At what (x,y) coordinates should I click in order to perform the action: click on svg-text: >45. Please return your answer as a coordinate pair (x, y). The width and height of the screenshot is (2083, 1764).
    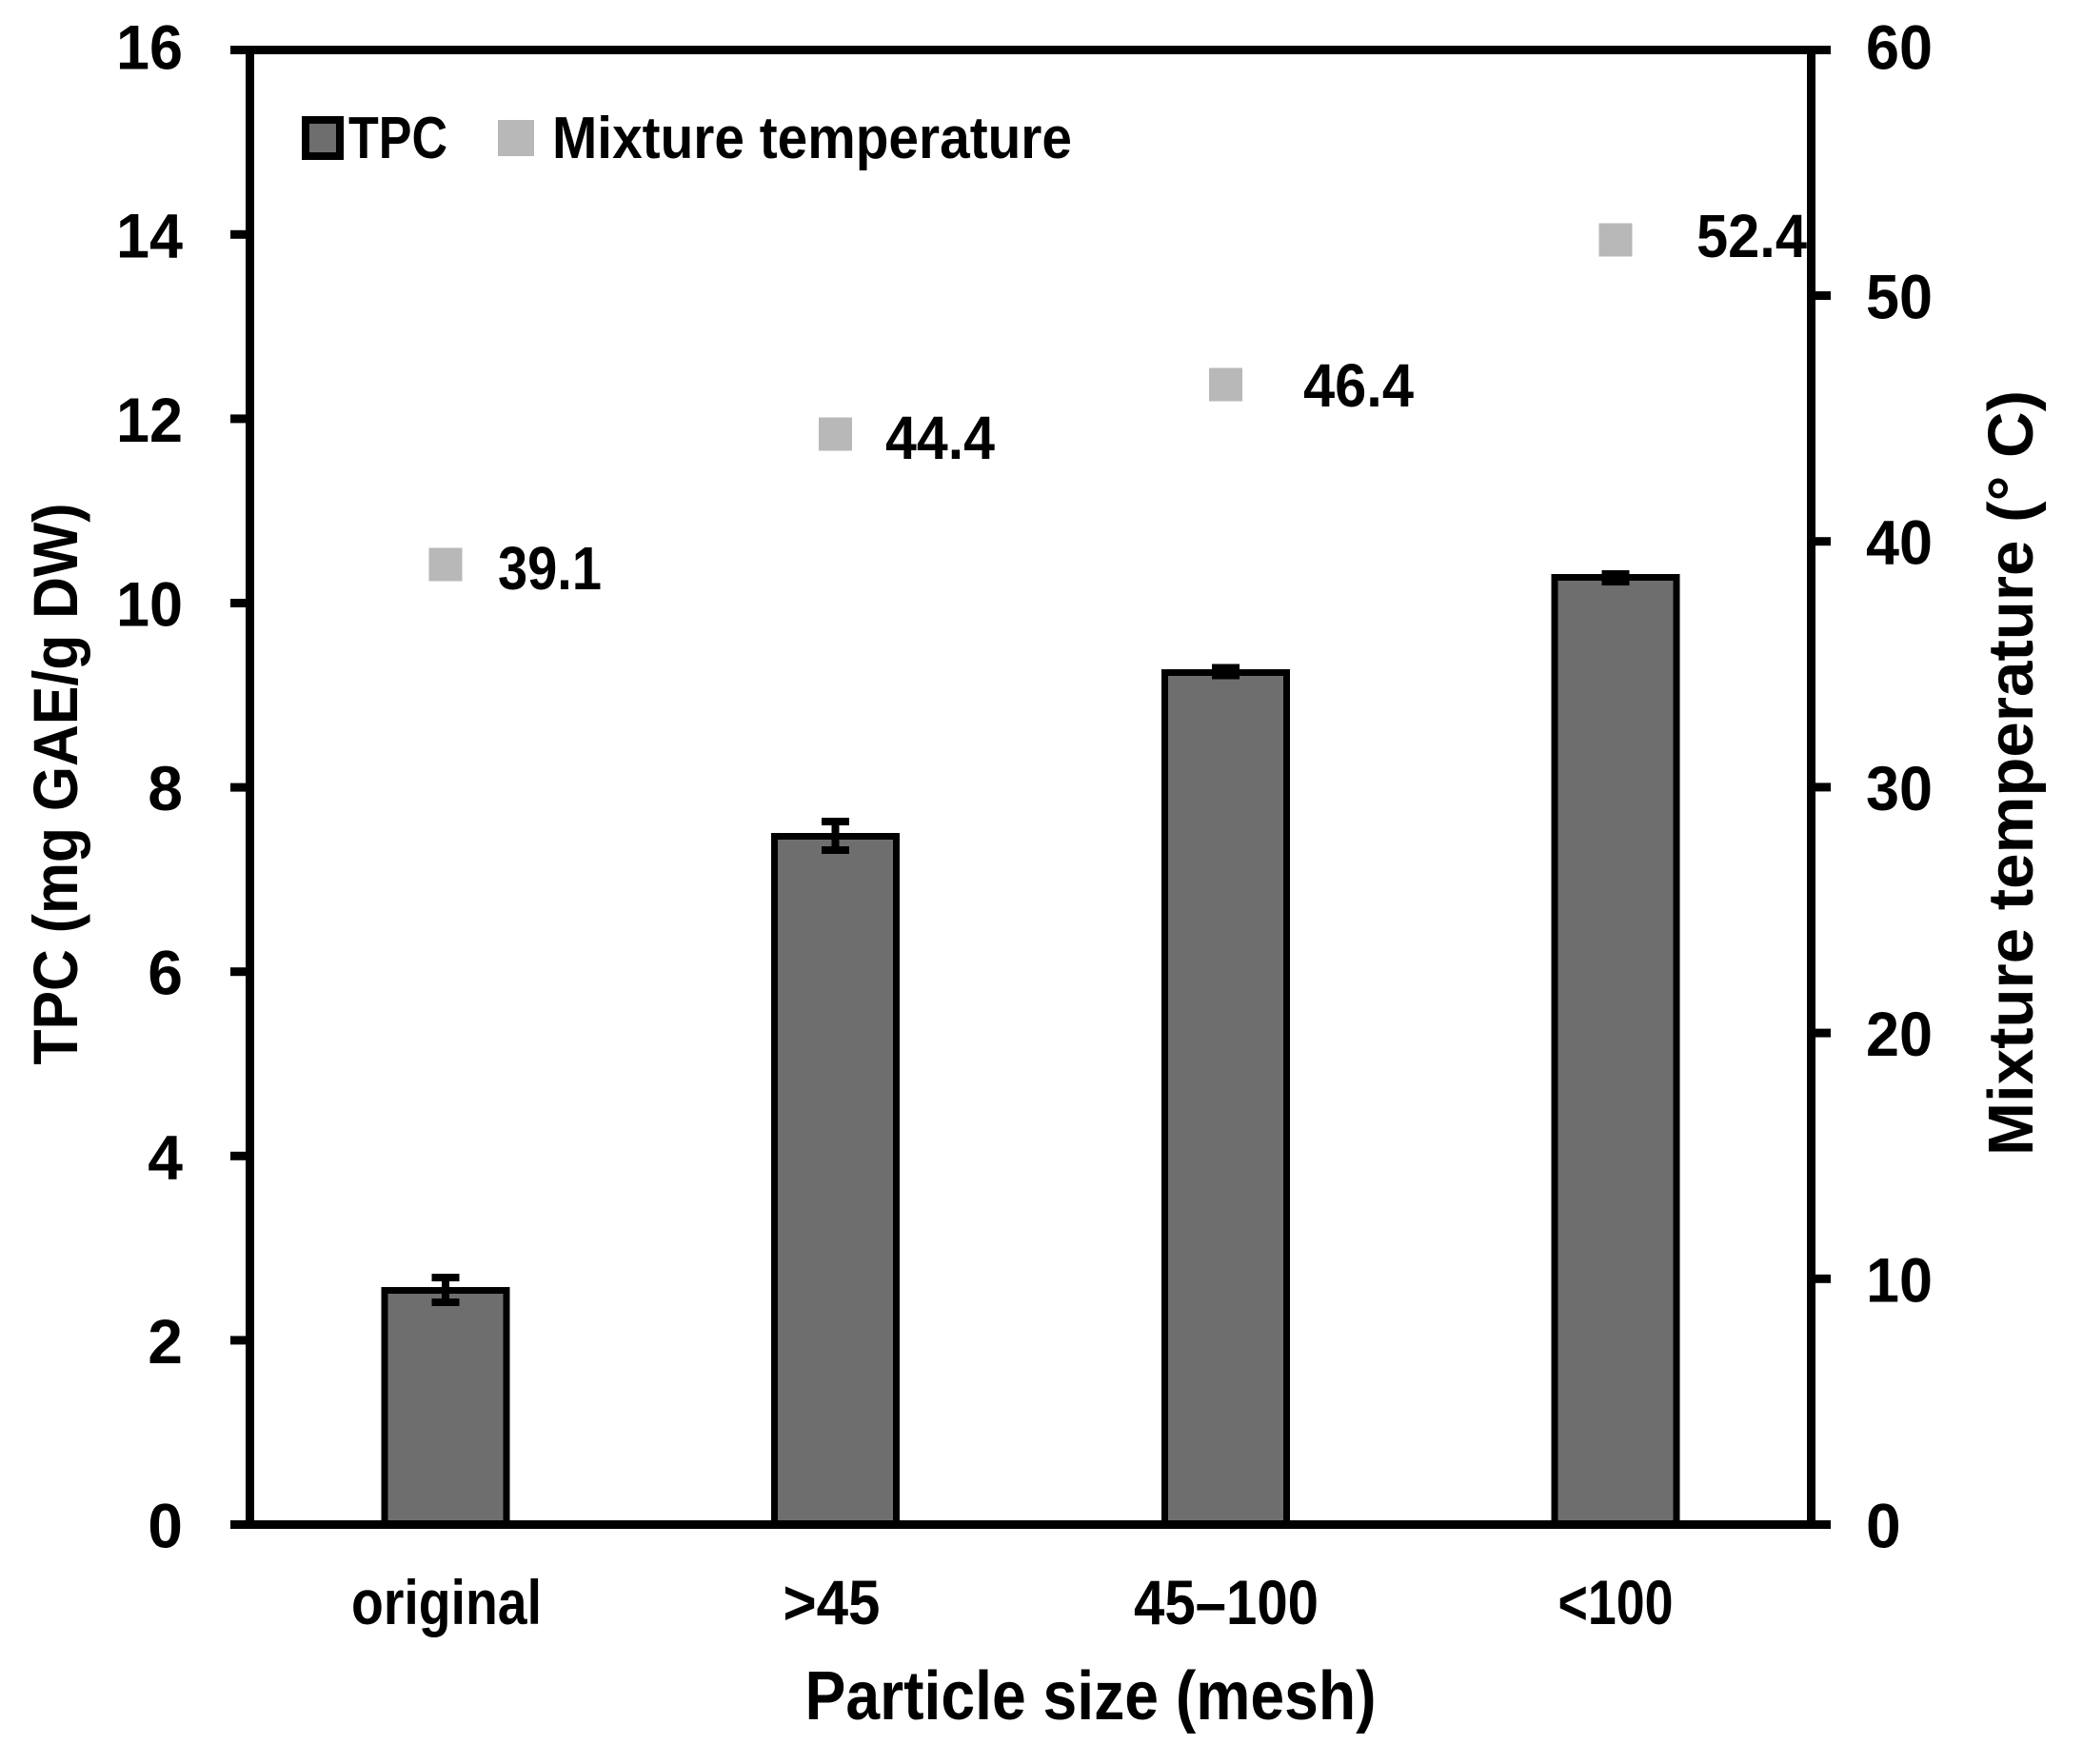
    Looking at the image, I should click on (832, 1602).